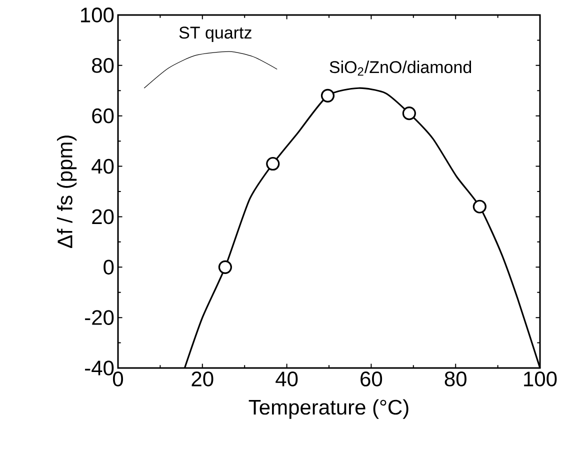  I want to click on y-tick-label: 80, so click(103, 65).